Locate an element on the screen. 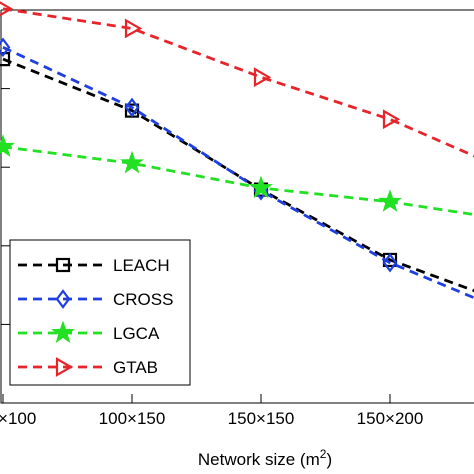 The image size is (474, 474). legend-marker-gtab is located at coordinates (64, 367).